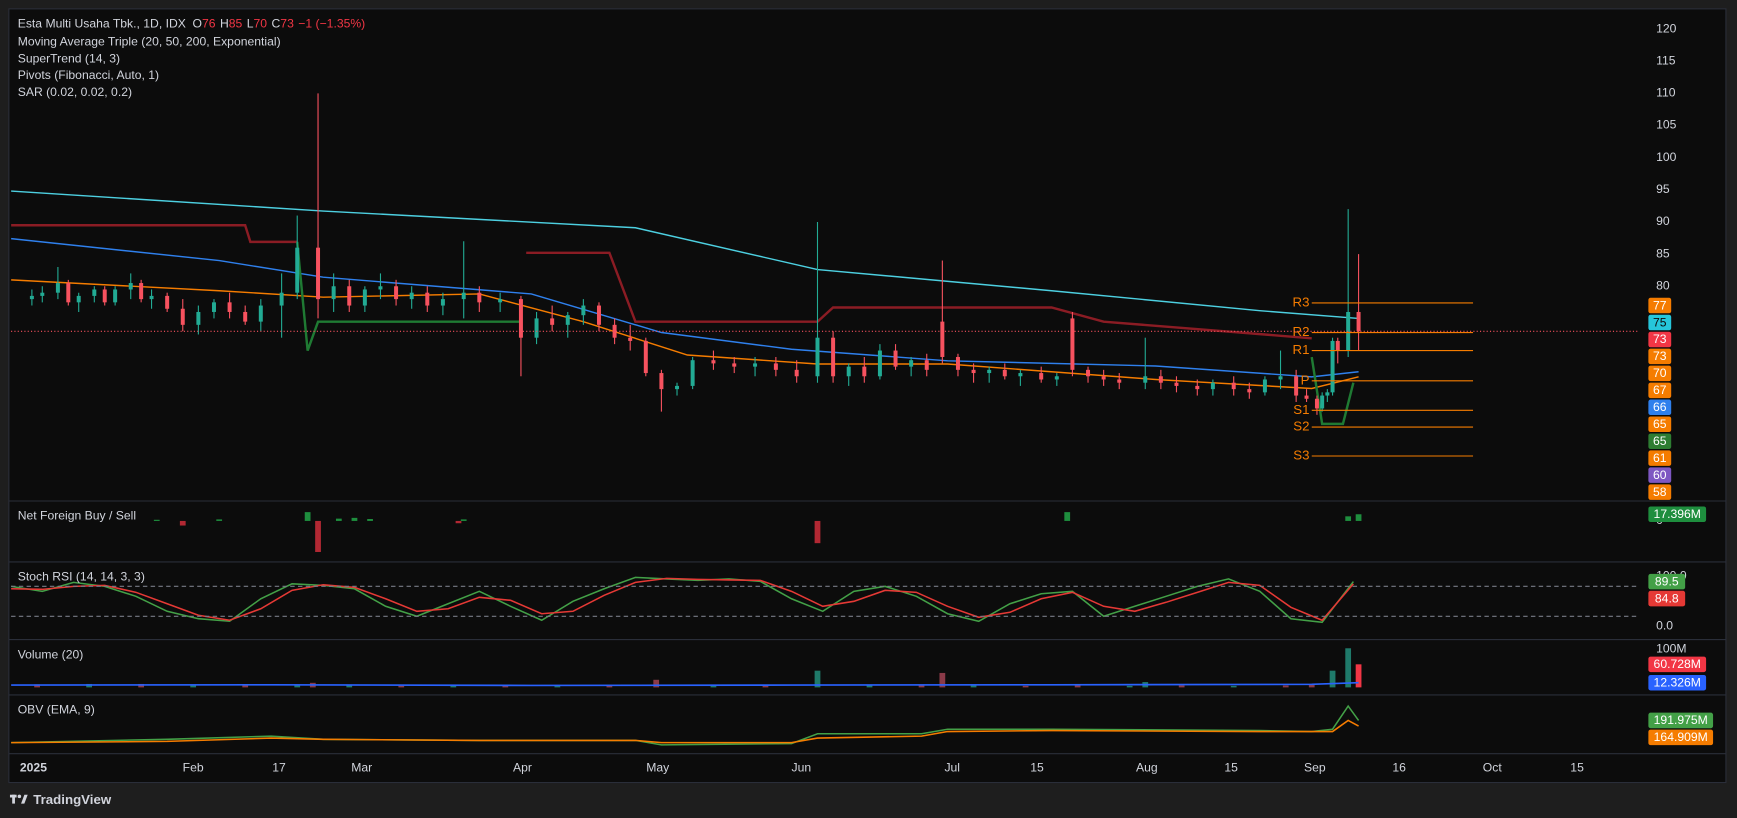 Image resolution: width=1737 pixels, height=818 pixels. What do you see at coordinates (1660, 339) in the screenshot?
I see `price-badge-label: 73` at bounding box center [1660, 339].